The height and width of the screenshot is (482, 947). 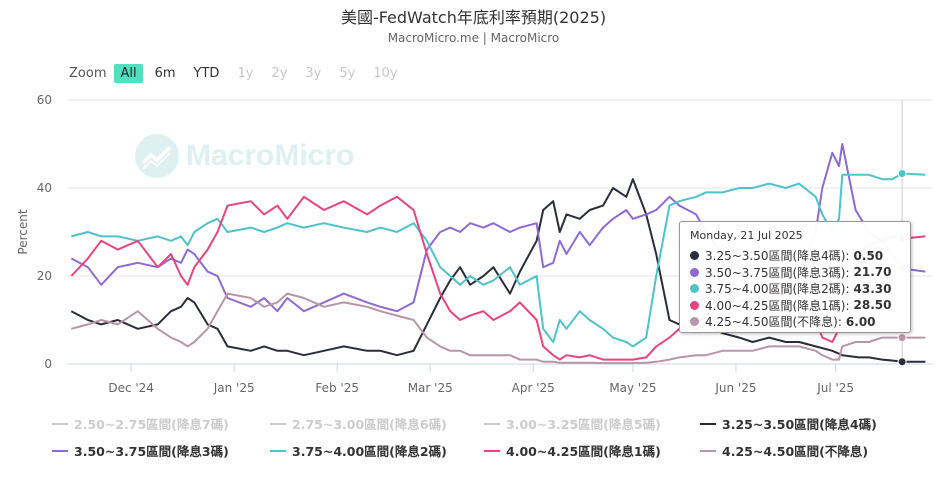 I want to click on watermark: MacroMicro, so click(x=244, y=156).